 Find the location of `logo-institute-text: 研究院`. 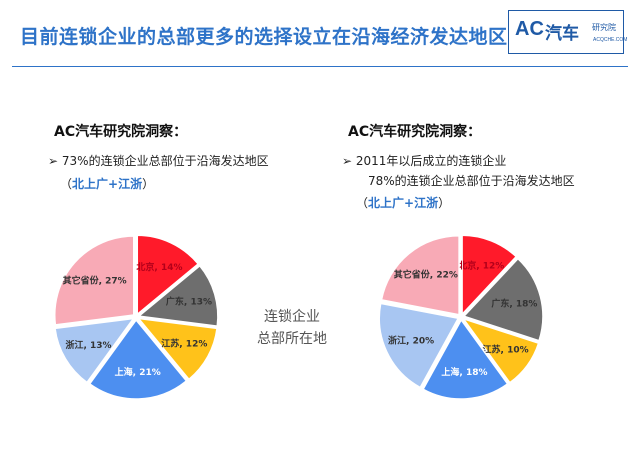

logo-institute-text: 研究院 is located at coordinates (604, 27).